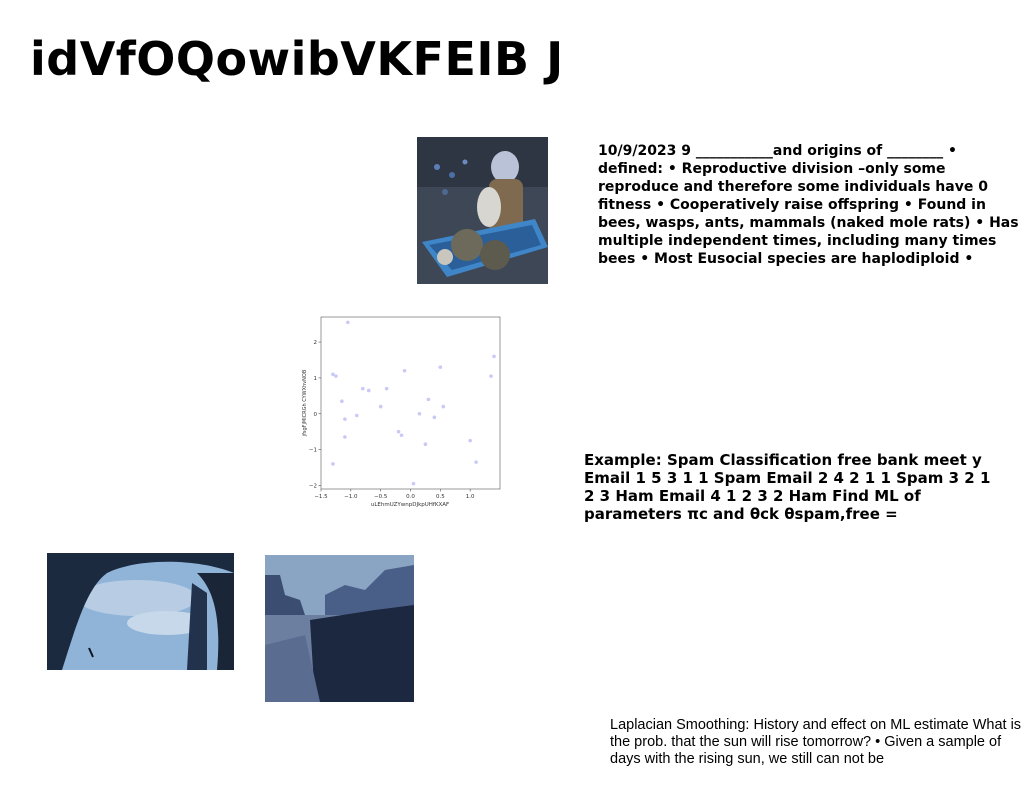  I want to click on points-layer, so click(413, 403).